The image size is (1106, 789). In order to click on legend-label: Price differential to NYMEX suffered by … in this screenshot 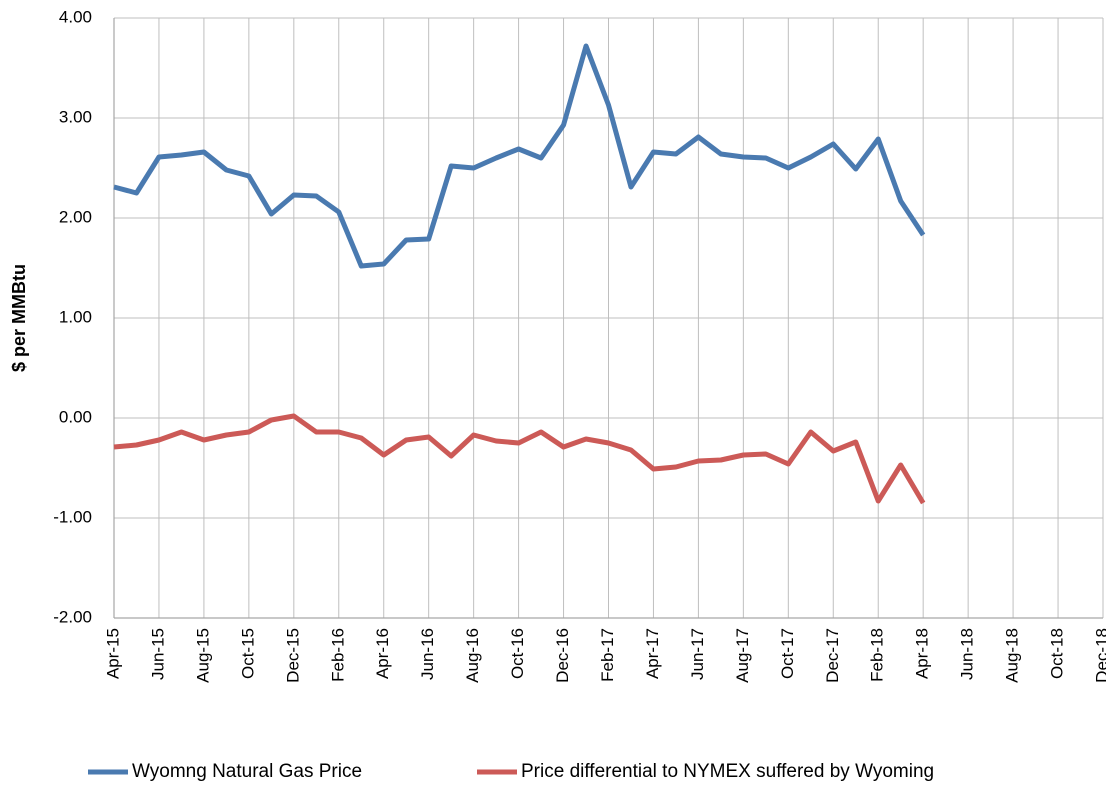, I will do `click(727, 771)`.